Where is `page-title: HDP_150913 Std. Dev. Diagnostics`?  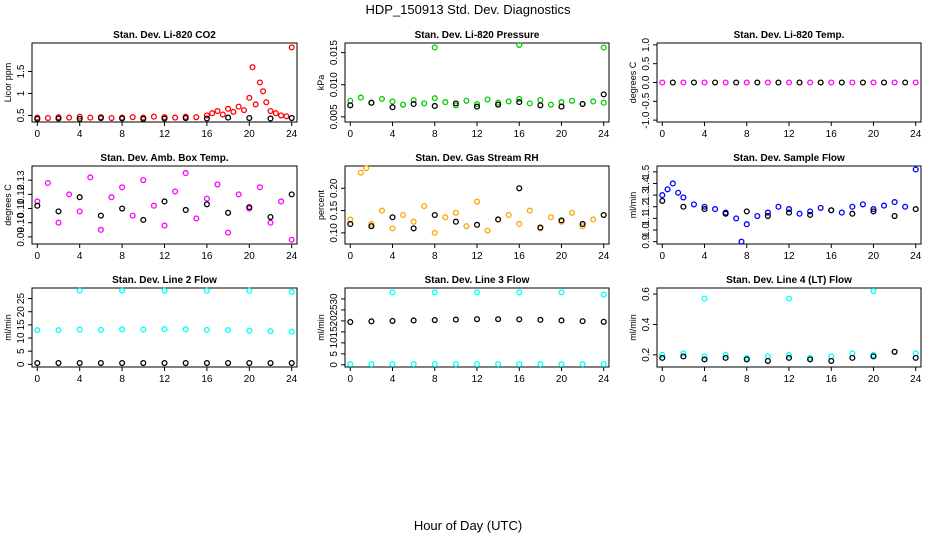
page-title: HDP_150913 Std. Dev. Diagnostics is located at coordinates (468, 9).